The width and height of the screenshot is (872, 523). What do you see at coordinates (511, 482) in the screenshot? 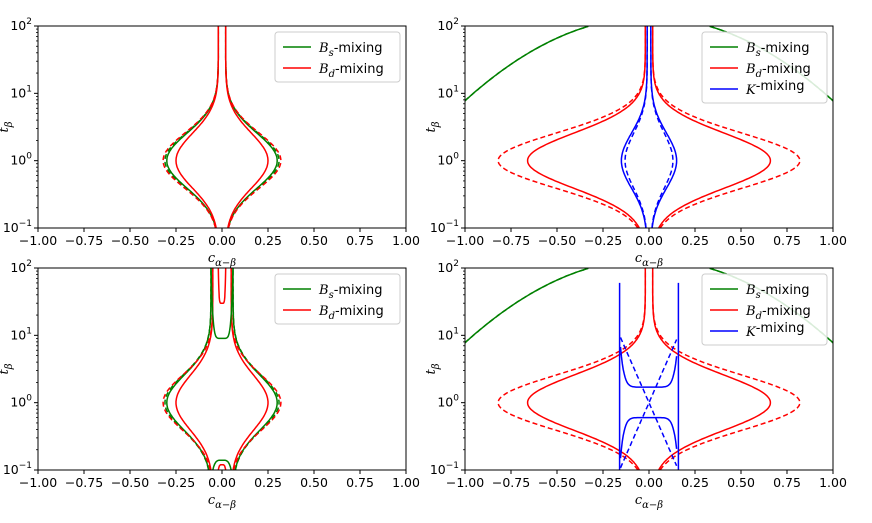
I see `panel-bottom-right-xtick-label: −0.75` at bounding box center [511, 482].